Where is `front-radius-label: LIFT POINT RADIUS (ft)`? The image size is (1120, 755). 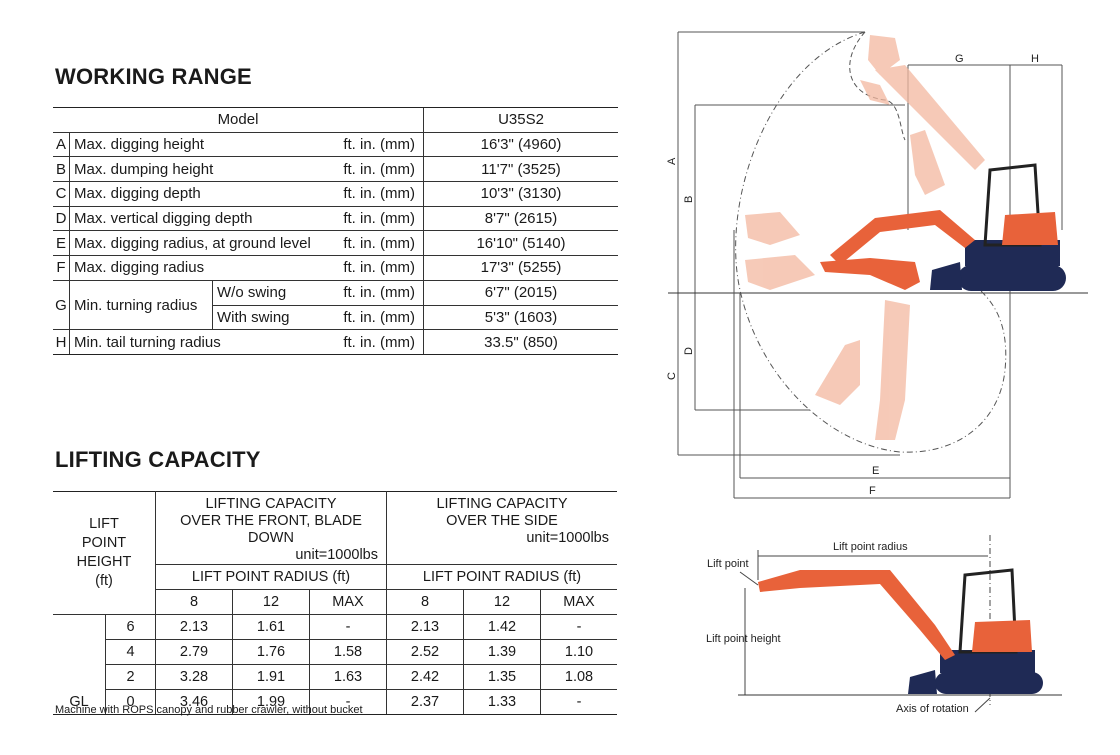 front-radius-label: LIFT POINT RADIUS (ft) is located at coordinates (271, 577).